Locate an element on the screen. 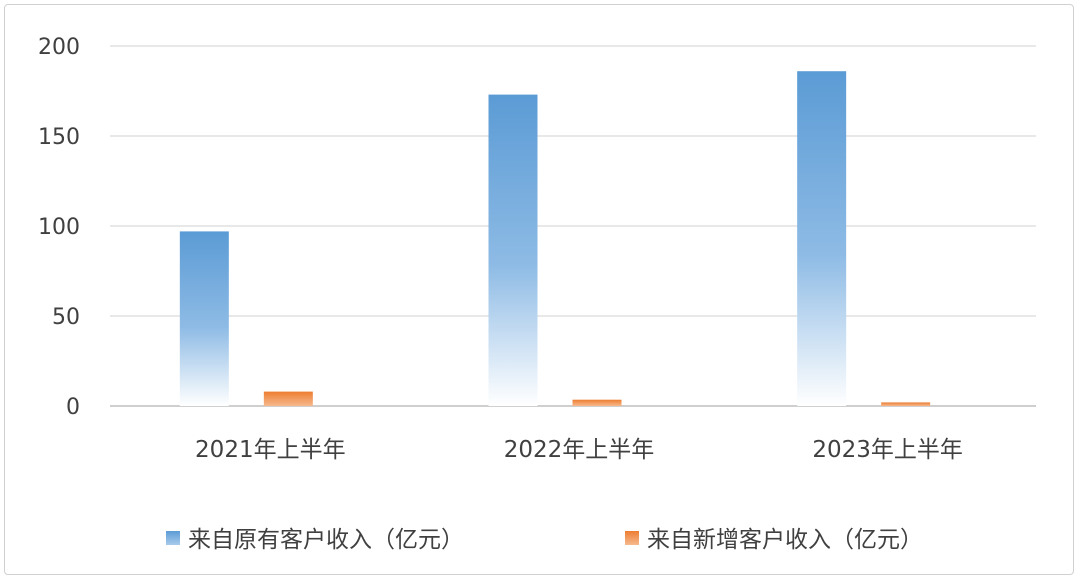  legend-item-new-customers: 来自新增客户收入（亿元） is located at coordinates (774, 540).